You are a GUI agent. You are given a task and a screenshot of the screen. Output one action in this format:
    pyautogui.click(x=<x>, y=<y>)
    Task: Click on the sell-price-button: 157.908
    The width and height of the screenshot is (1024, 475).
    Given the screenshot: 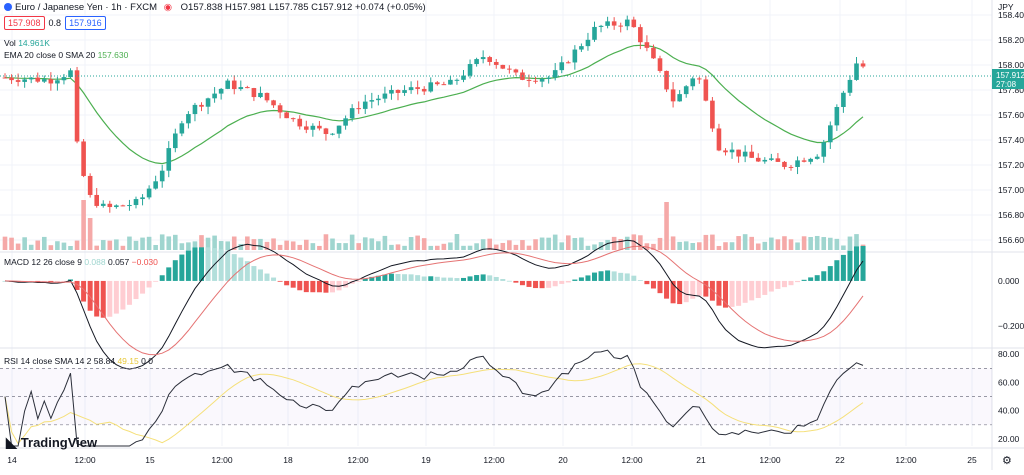 What is the action you would take?
    pyautogui.click(x=24, y=23)
    